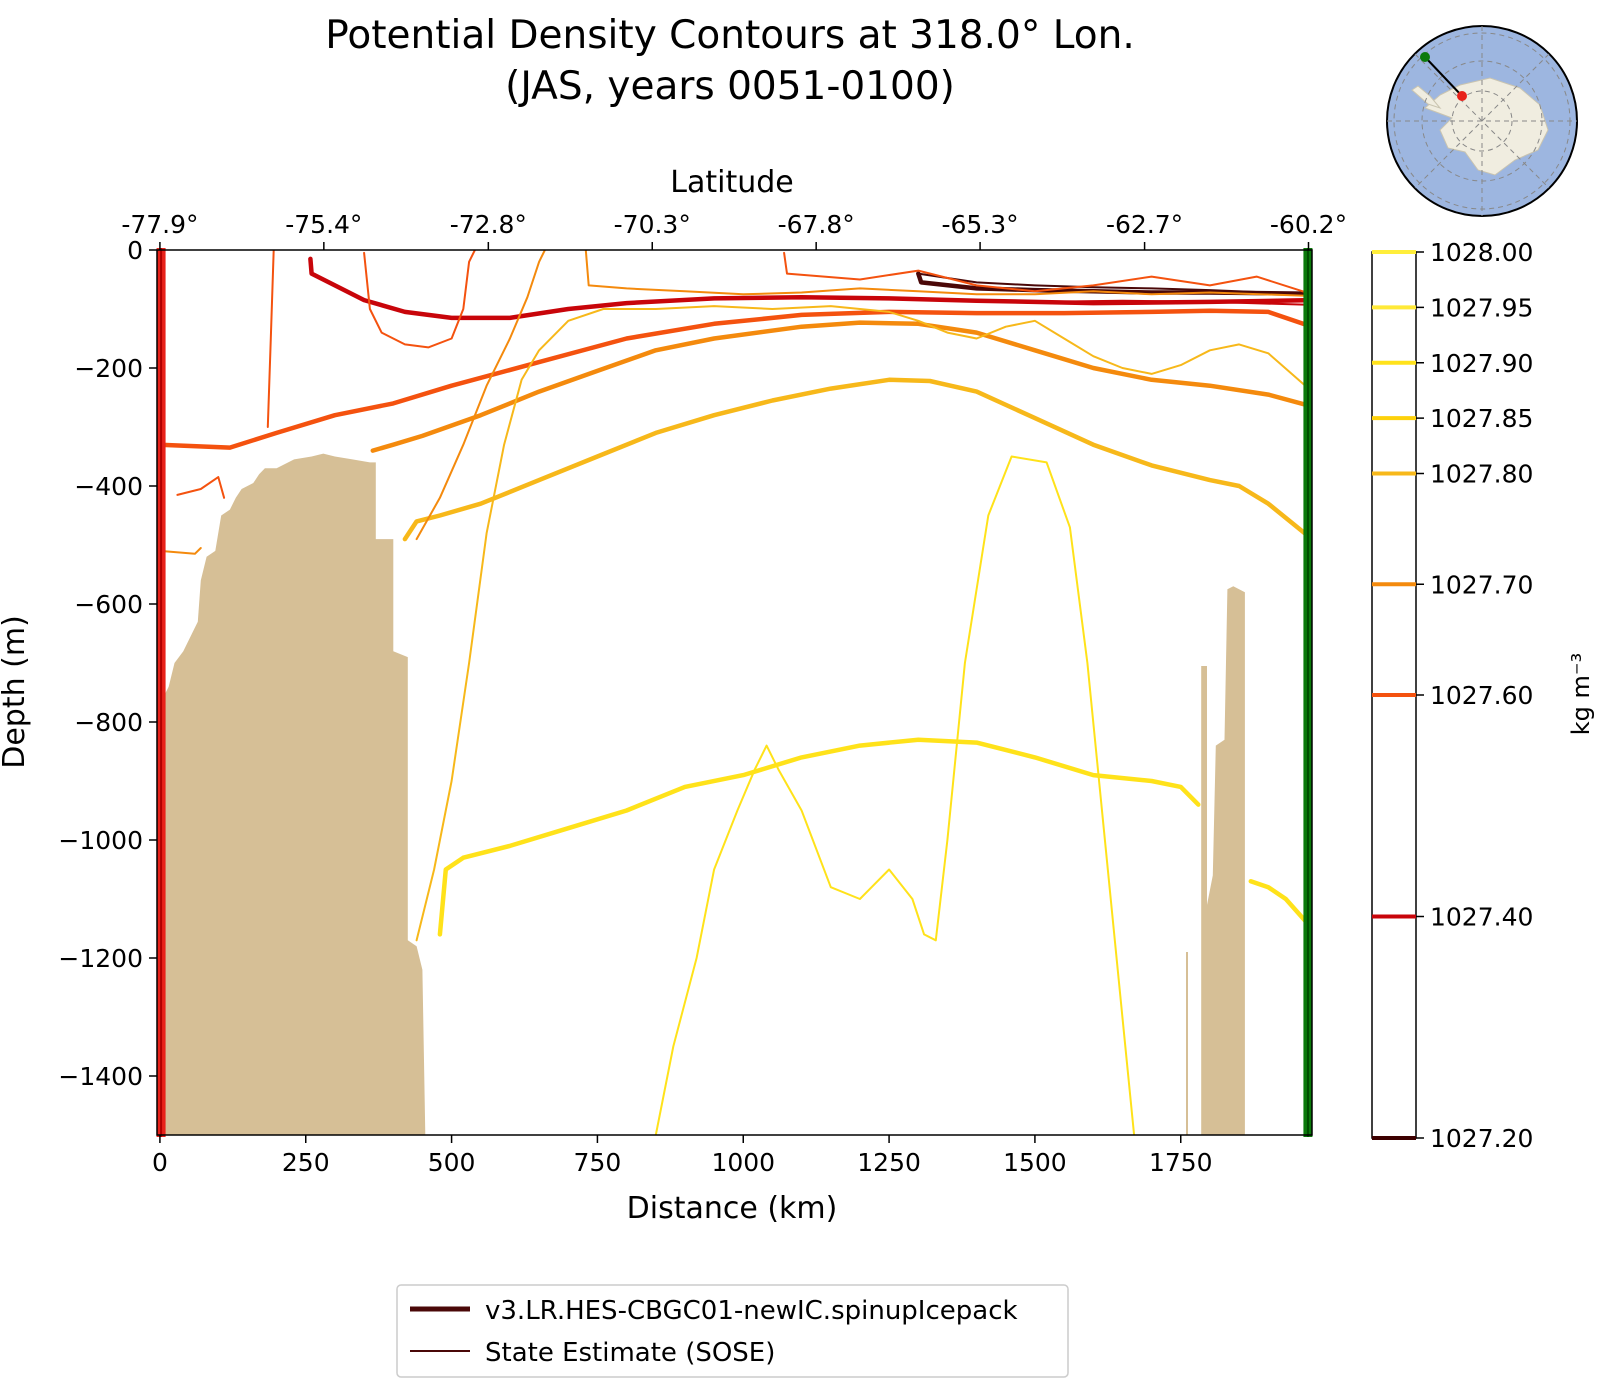 This screenshot has height=1400, width=1600. Describe the element at coordinates (201, 487) in the screenshot. I see `sose-contour-1027.6-11` at that location.